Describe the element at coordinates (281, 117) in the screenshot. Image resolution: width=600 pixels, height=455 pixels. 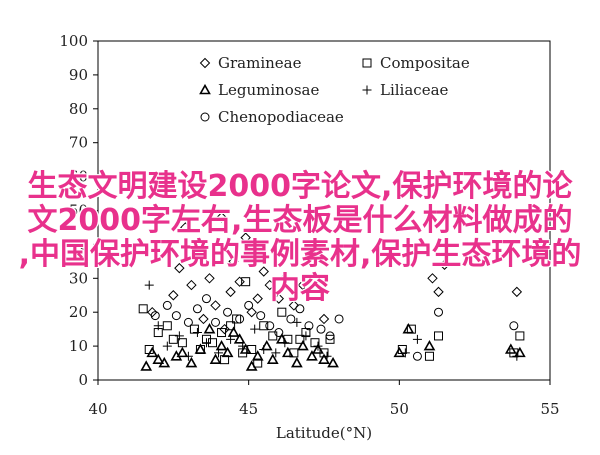
I see `legend-chenopodiaceae-label: Chenopodiaceae` at that location.